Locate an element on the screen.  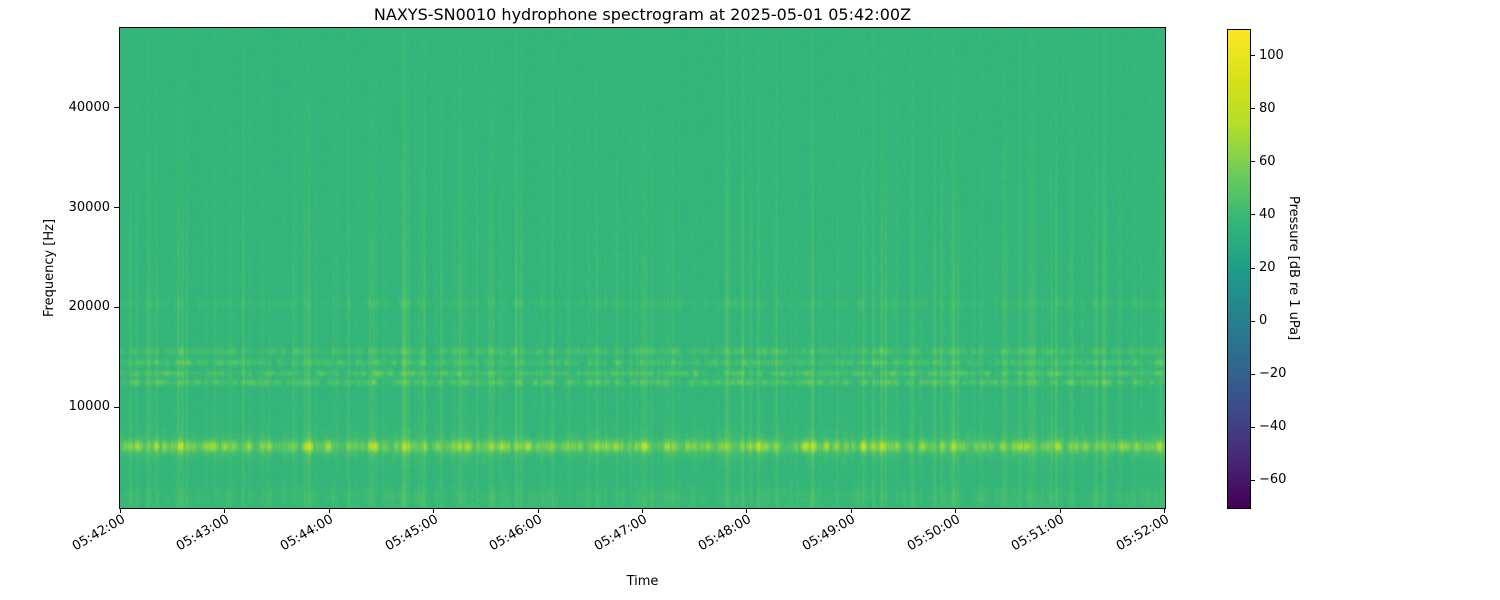
colorbar-tick-label: 40 is located at coordinates (1267, 214).